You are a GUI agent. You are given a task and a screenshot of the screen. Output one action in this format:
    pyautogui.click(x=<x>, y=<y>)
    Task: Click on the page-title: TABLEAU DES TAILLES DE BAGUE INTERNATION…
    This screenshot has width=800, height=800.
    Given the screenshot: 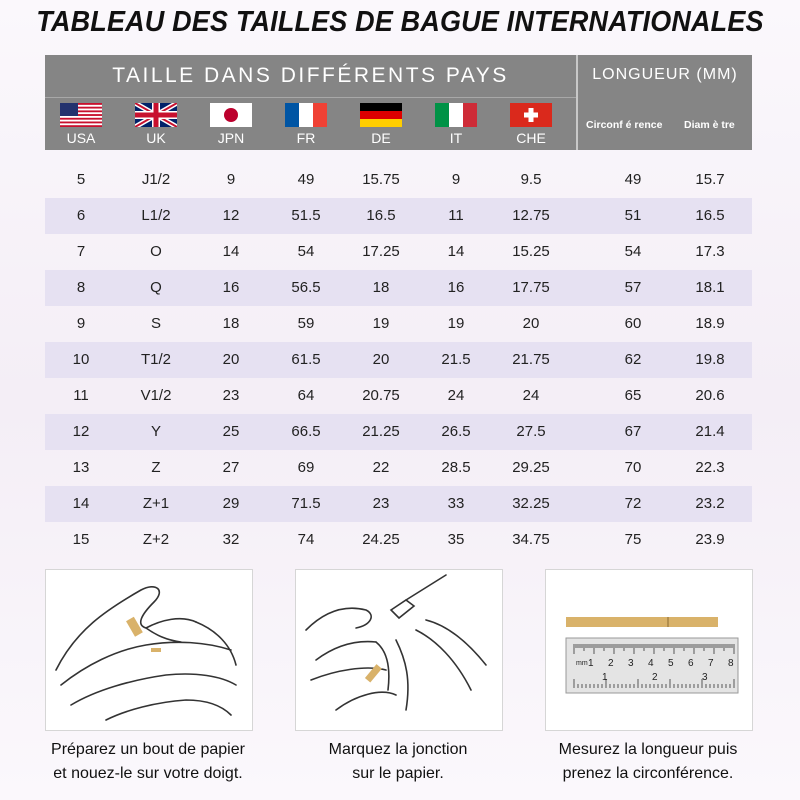 What is the action you would take?
    pyautogui.click(x=400, y=22)
    